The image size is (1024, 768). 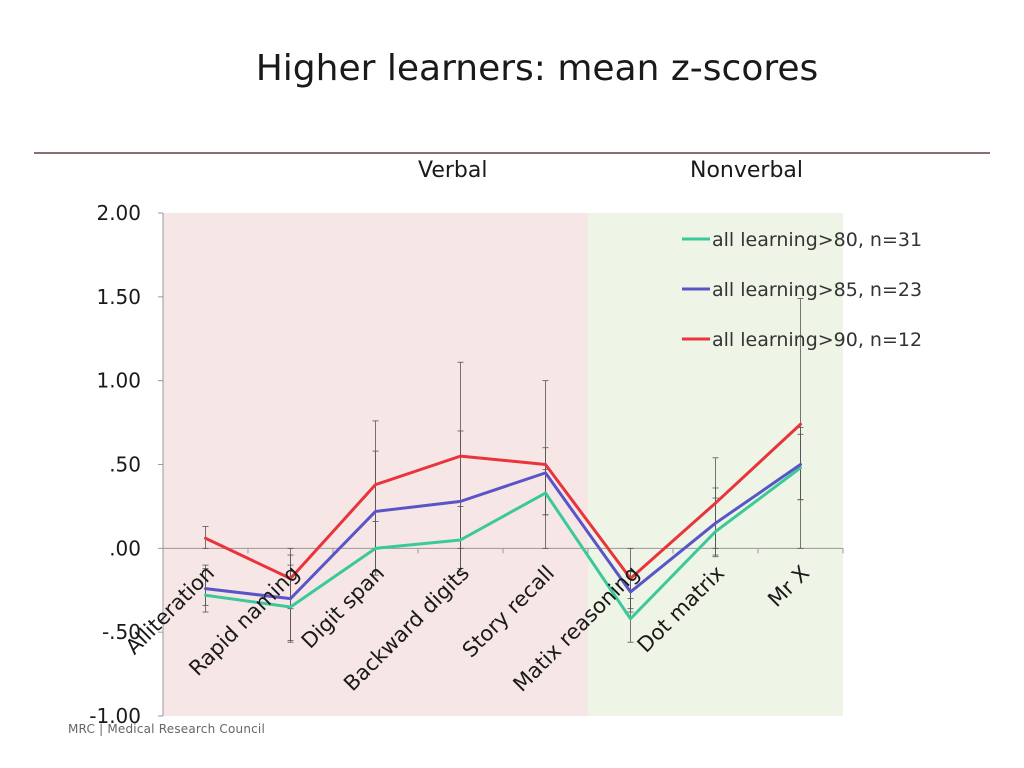 What do you see at coordinates (118, 297) in the screenshot?
I see `y-tick-label: 1.50` at bounding box center [118, 297].